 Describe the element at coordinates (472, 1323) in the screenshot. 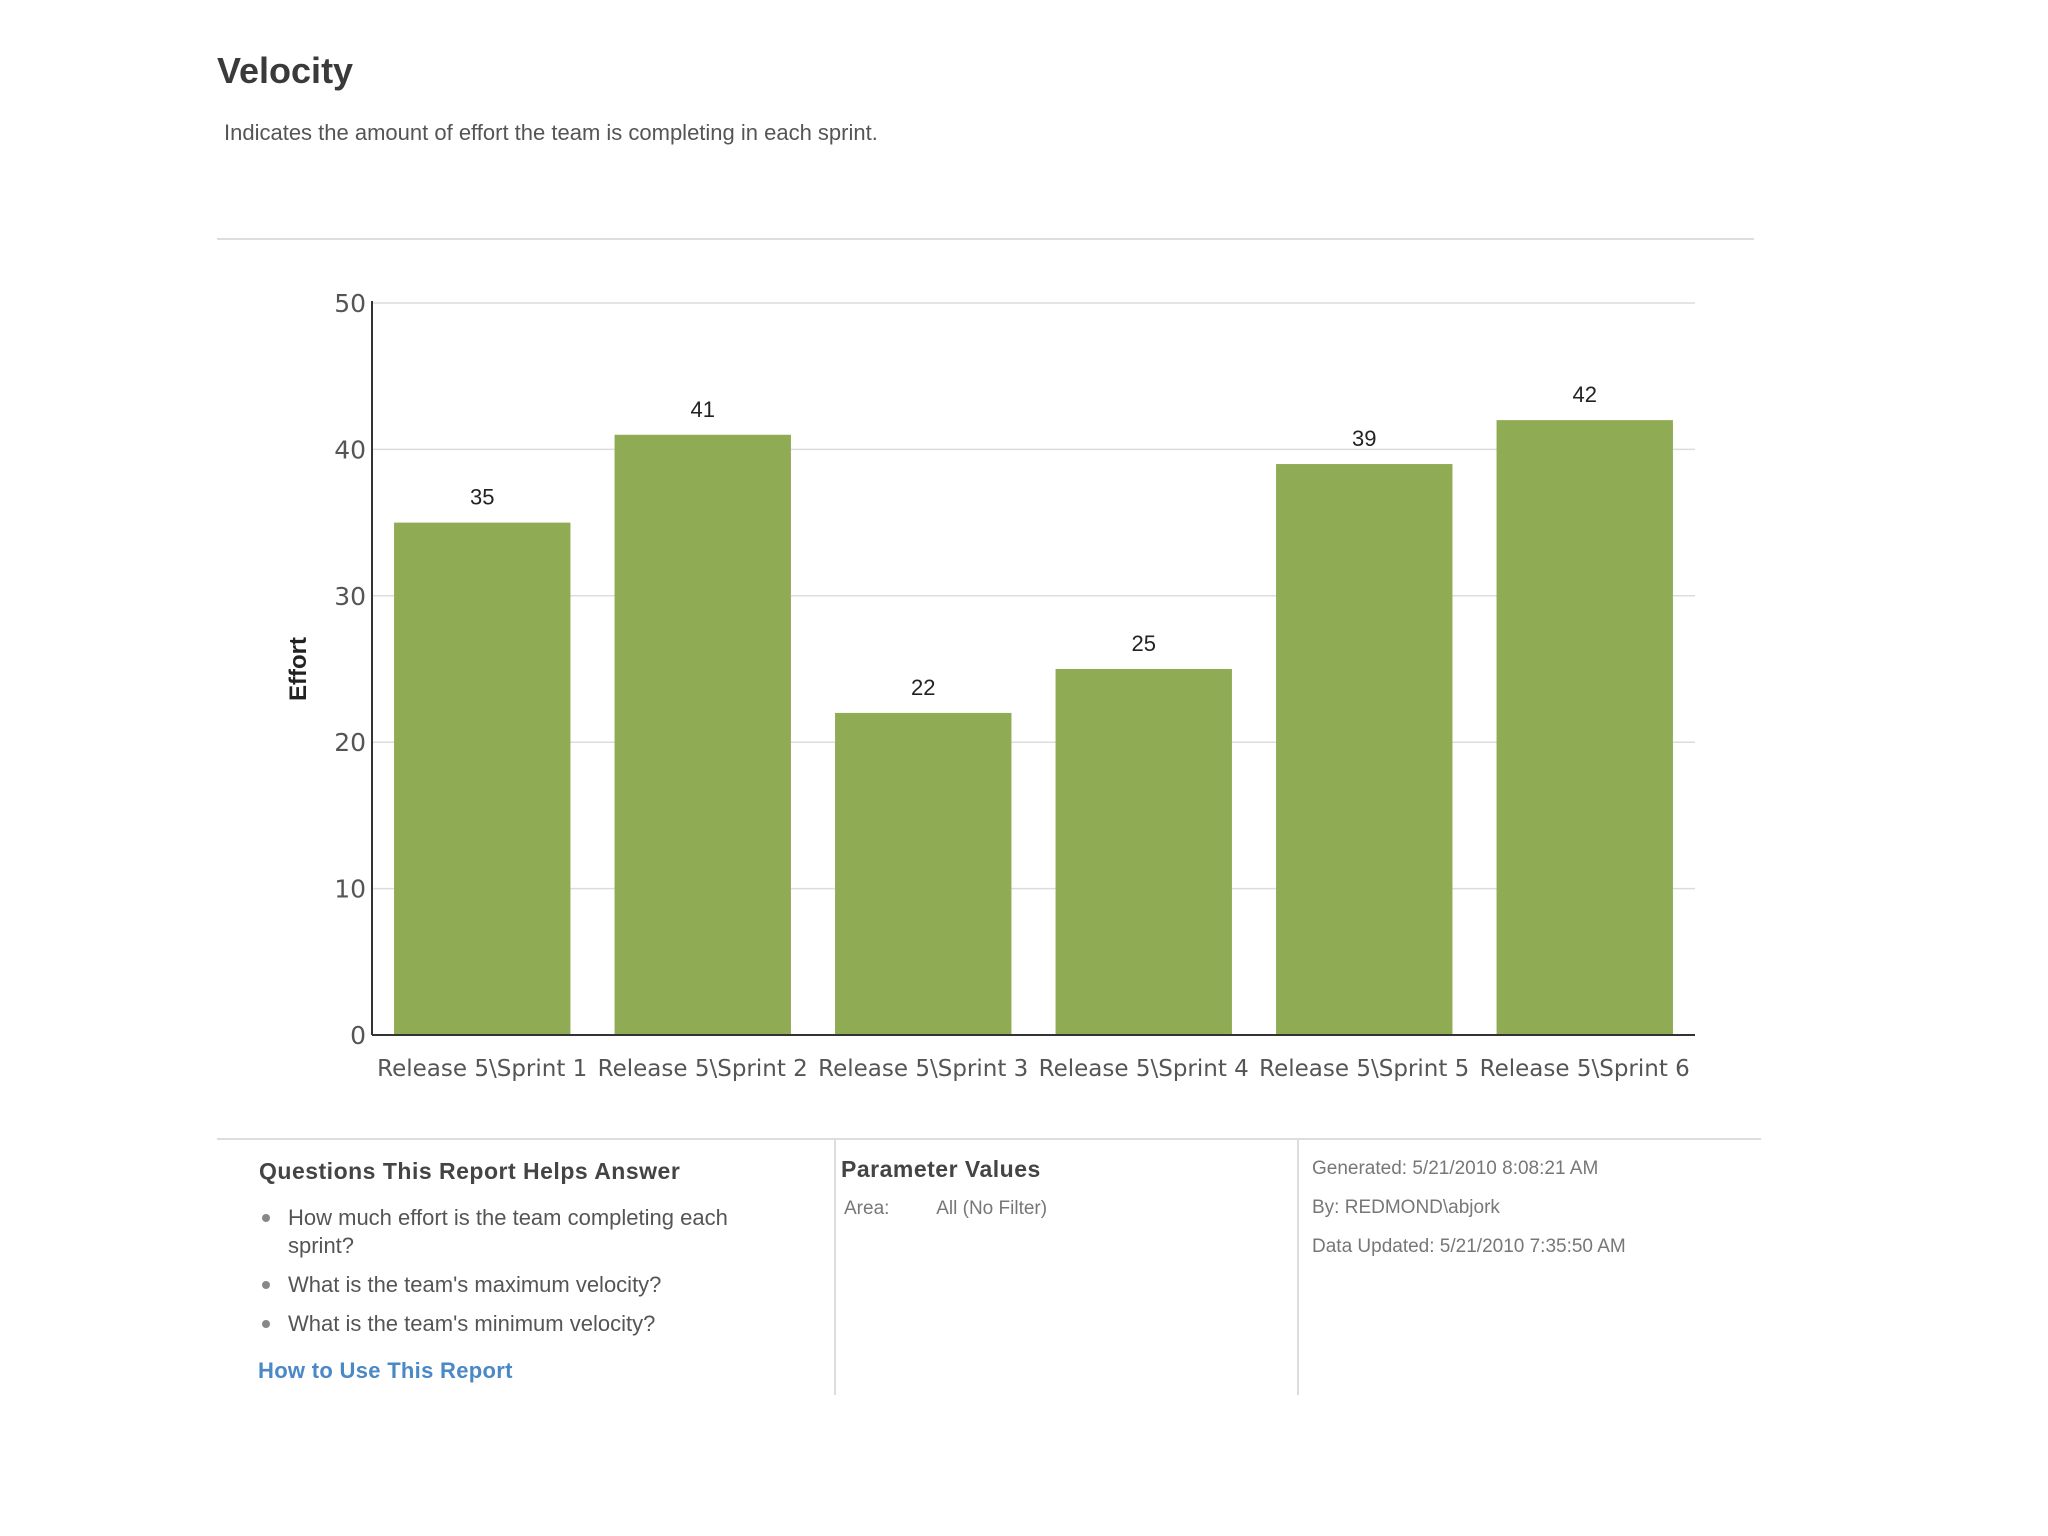

I see `question-text: What is the team's minimum velocity?` at that location.